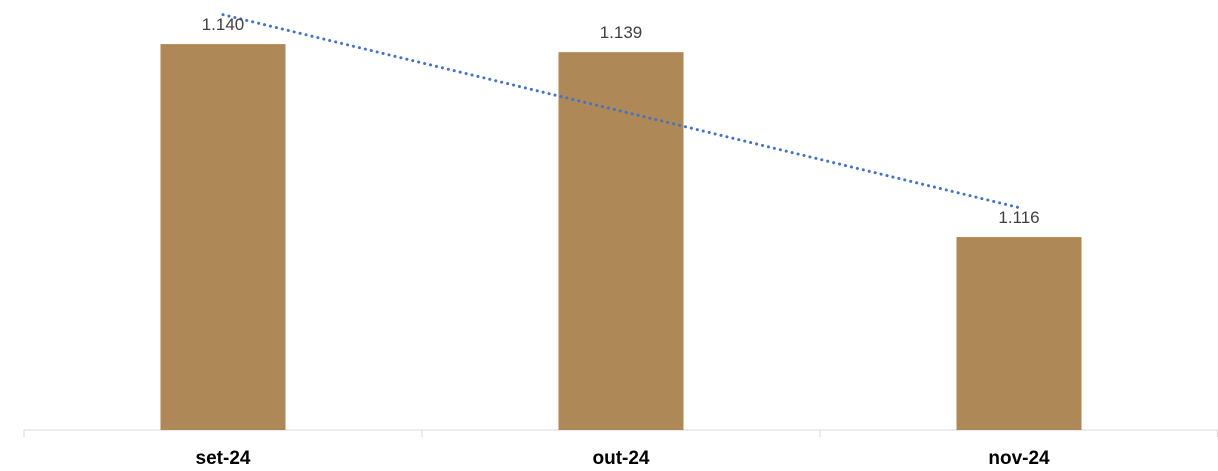 Image resolution: width=1218 pixels, height=471 pixels. What do you see at coordinates (621, 458) in the screenshot?
I see `x-tick-label-out-24: out-24` at bounding box center [621, 458].